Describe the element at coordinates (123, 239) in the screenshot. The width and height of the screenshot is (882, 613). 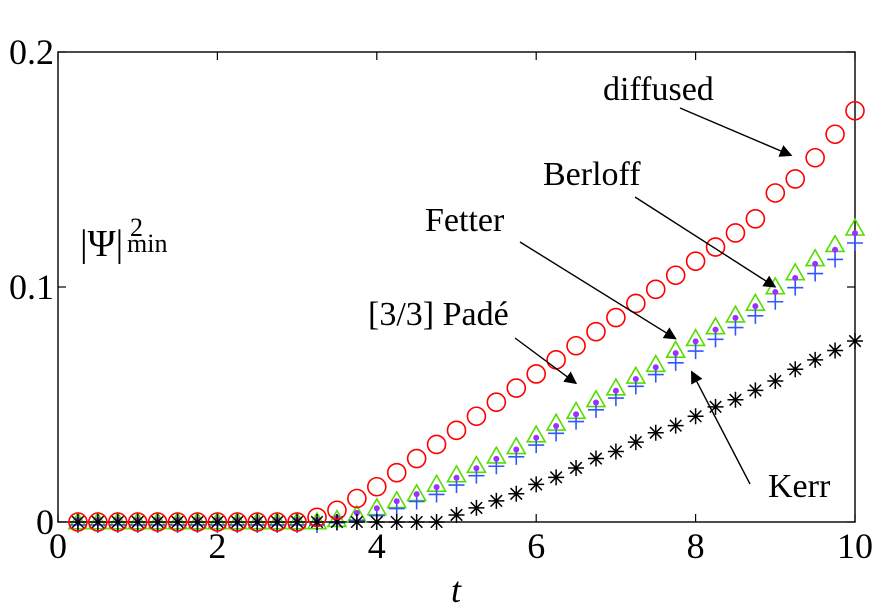
I see `y-axis-label: |Ψ| 2 min` at that location.